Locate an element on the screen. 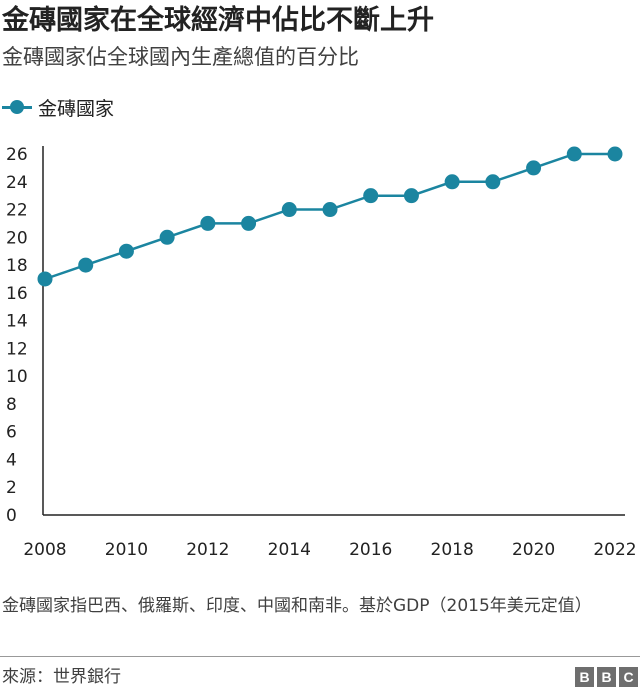 This screenshot has width=640, height=695. x-tick-label: 2012 is located at coordinates (207, 550).